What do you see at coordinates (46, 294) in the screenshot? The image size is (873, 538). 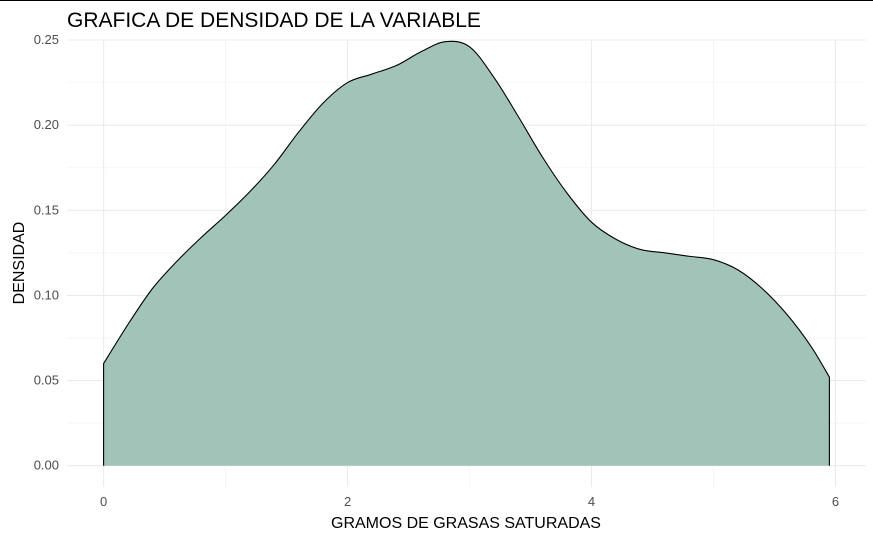 I see `y-tick-label: 0.10` at bounding box center [46, 294].